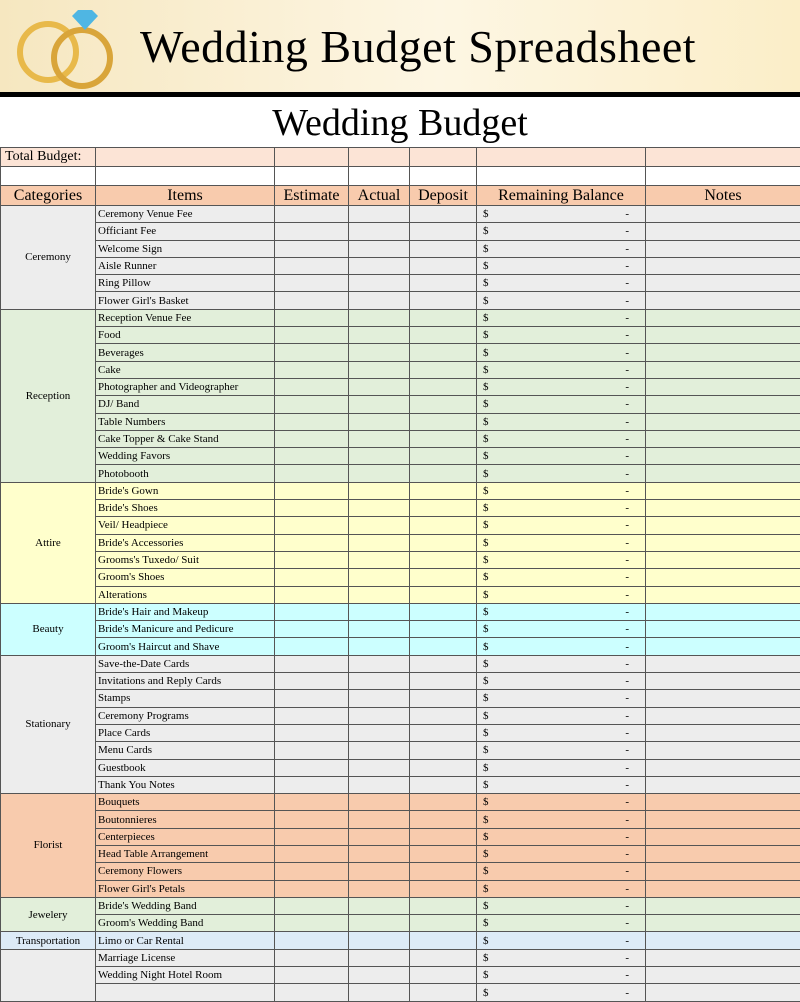  What do you see at coordinates (185, 490) in the screenshot?
I see `item-cell: Bride's Gown` at bounding box center [185, 490].